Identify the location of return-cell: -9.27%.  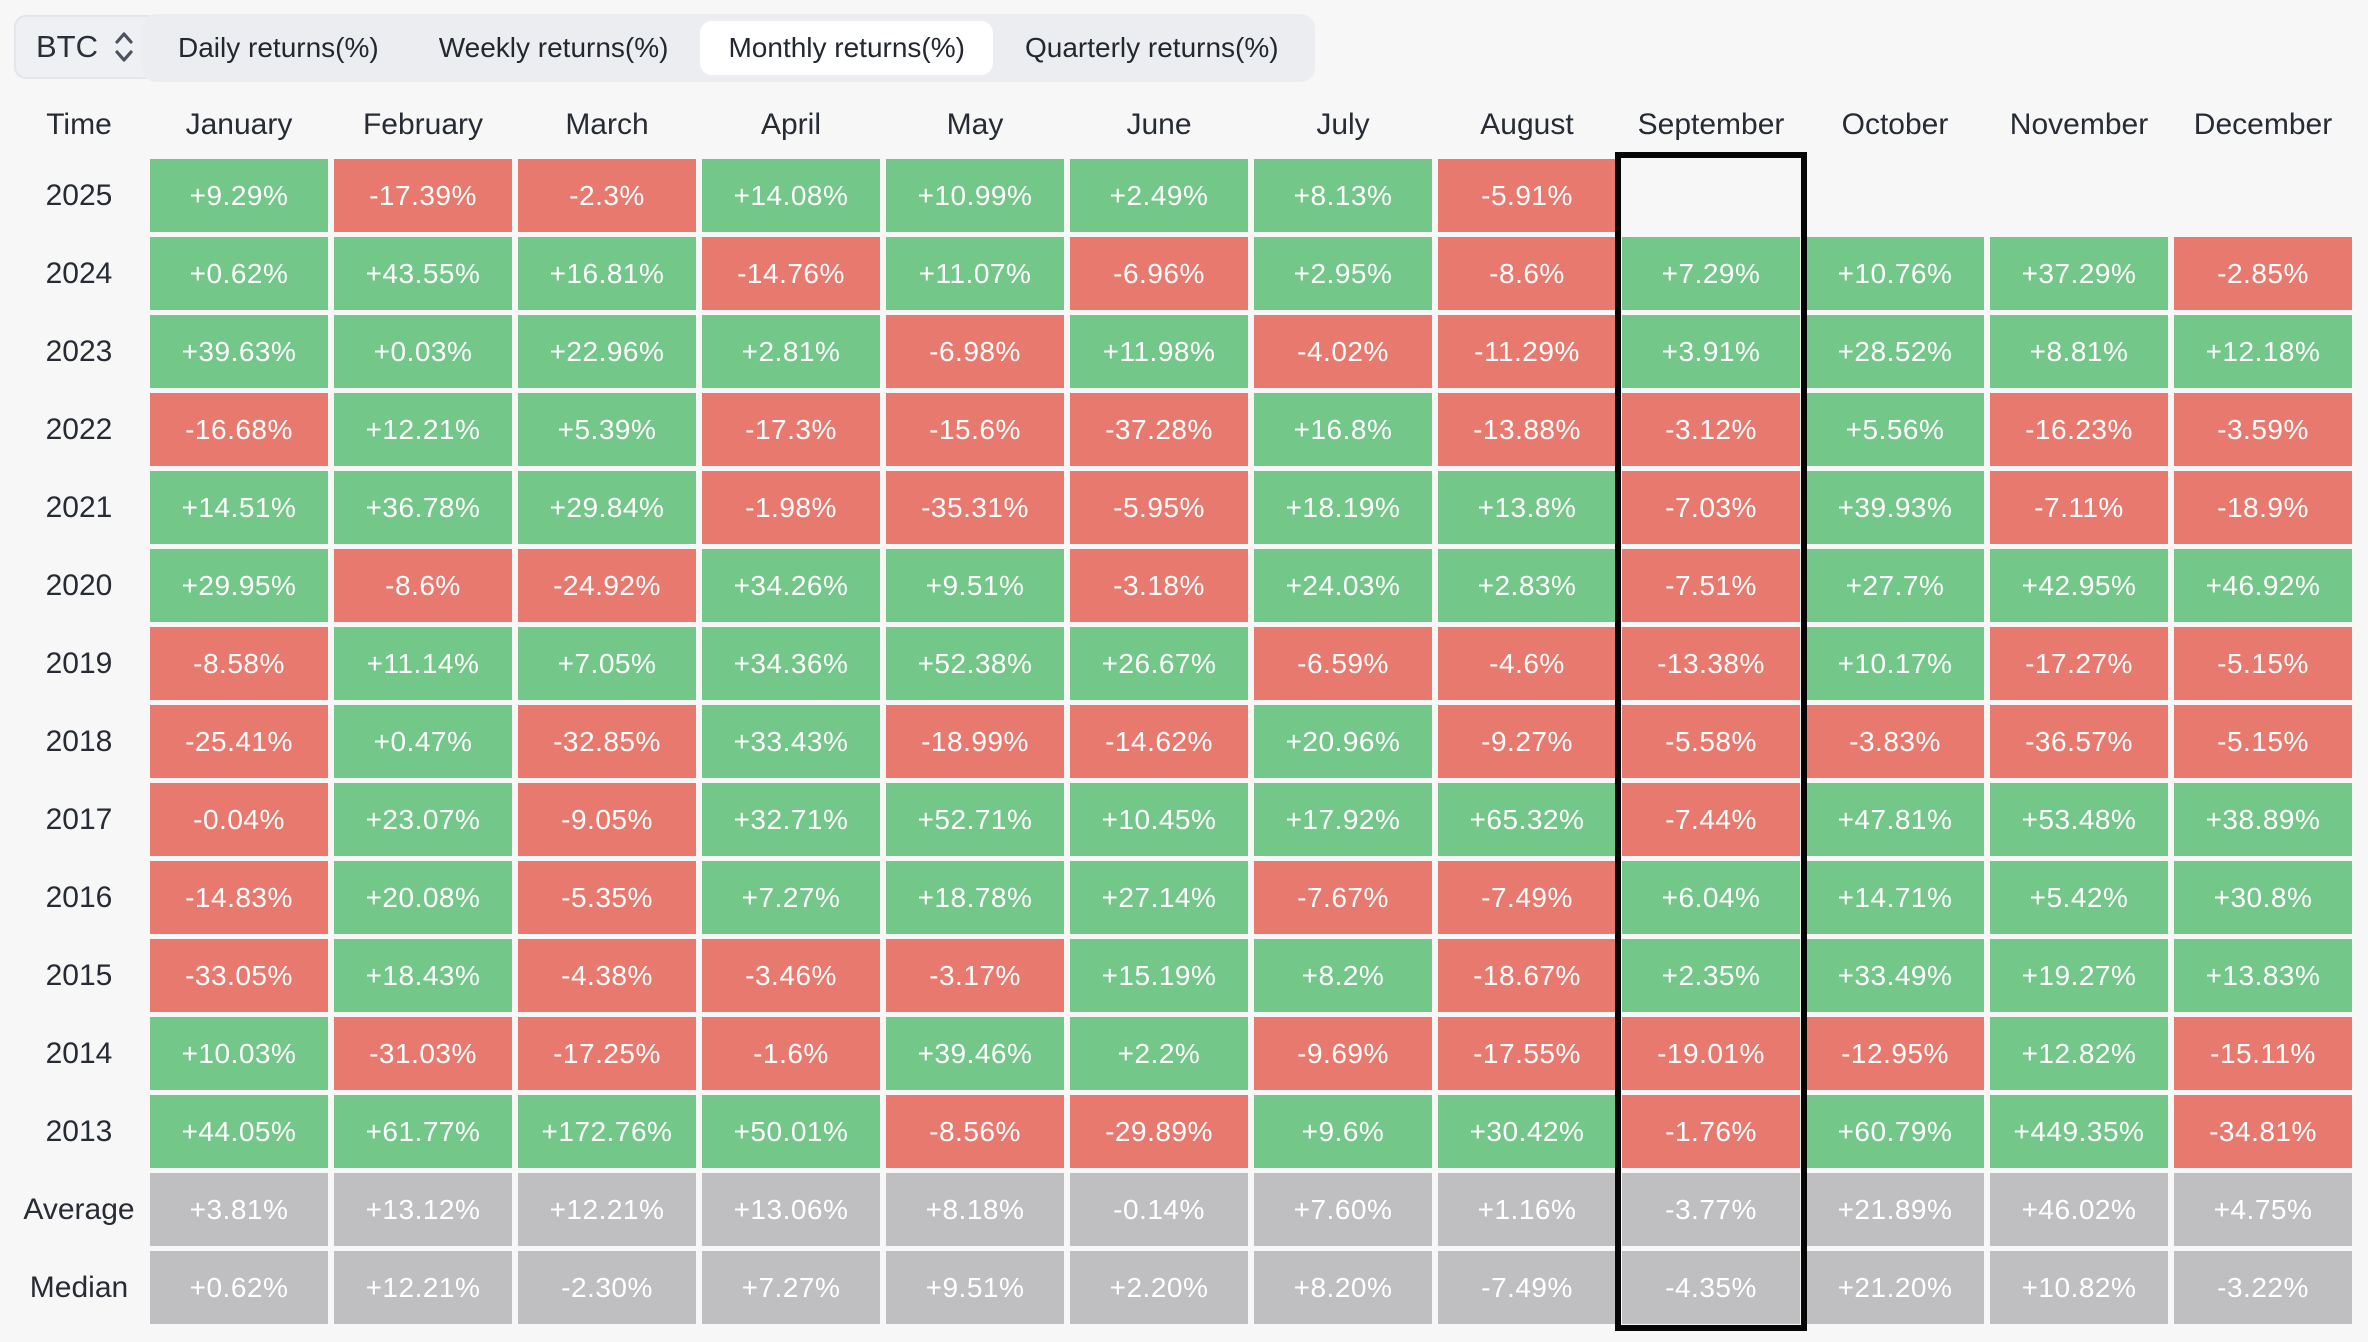
(1527, 741).